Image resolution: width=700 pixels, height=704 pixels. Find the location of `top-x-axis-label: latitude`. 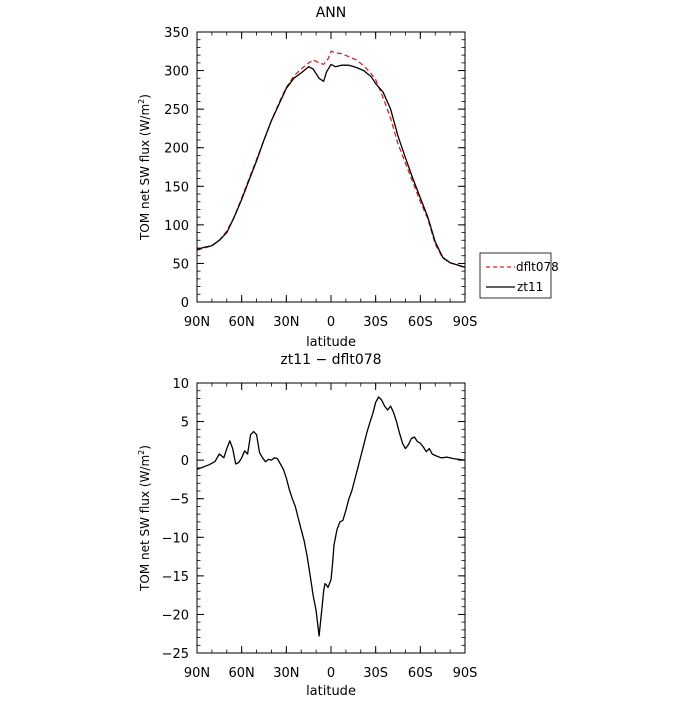

top-x-axis-label: latitude is located at coordinates (331, 342).